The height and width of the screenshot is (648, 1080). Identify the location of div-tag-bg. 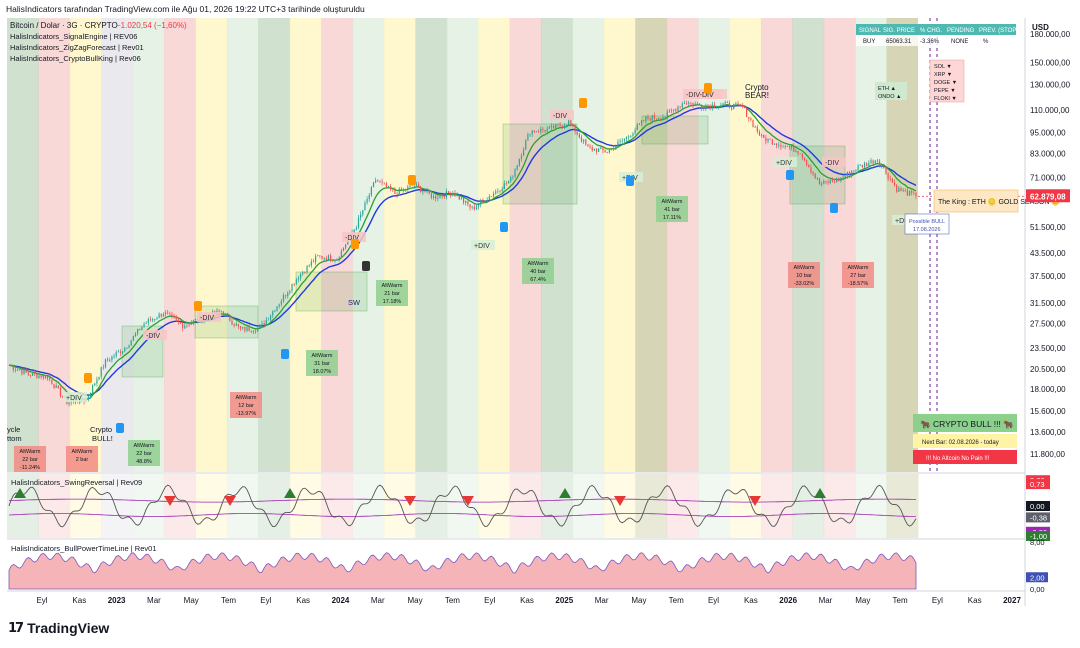
(209, 317).